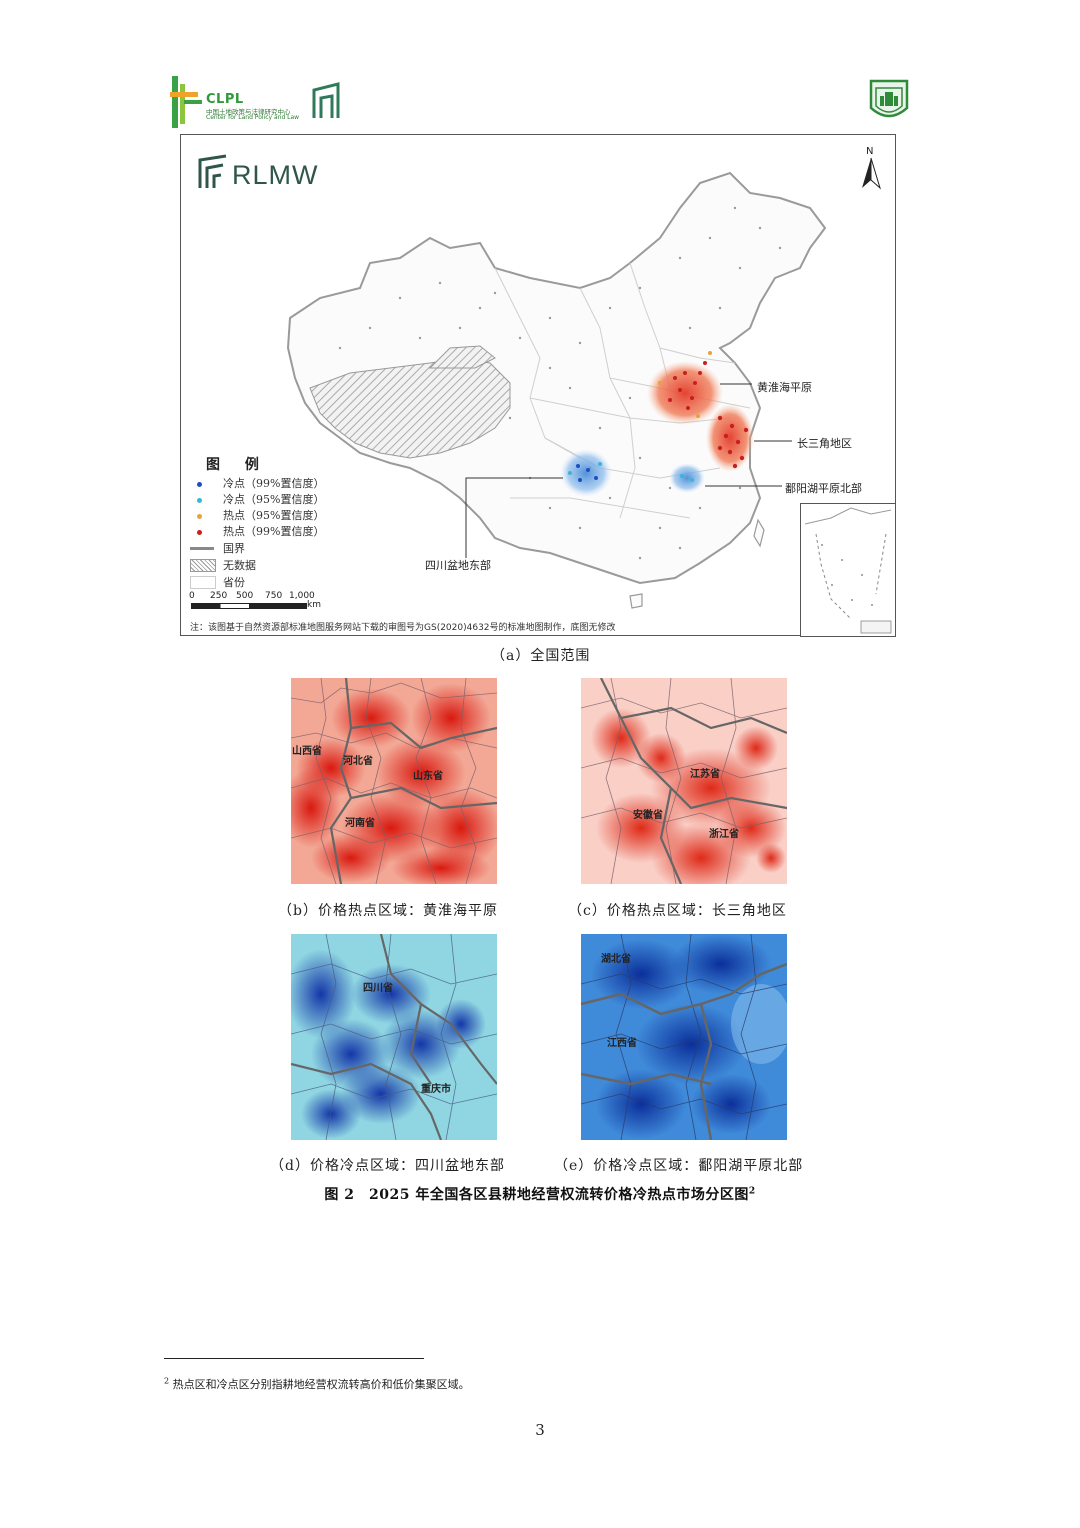 This screenshot has width=1080, height=1528. What do you see at coordinates (253, 117) in the screenshot?
I see `clpl-en-name: Center for Land Policy and Law` at bounding box center [253, 117].